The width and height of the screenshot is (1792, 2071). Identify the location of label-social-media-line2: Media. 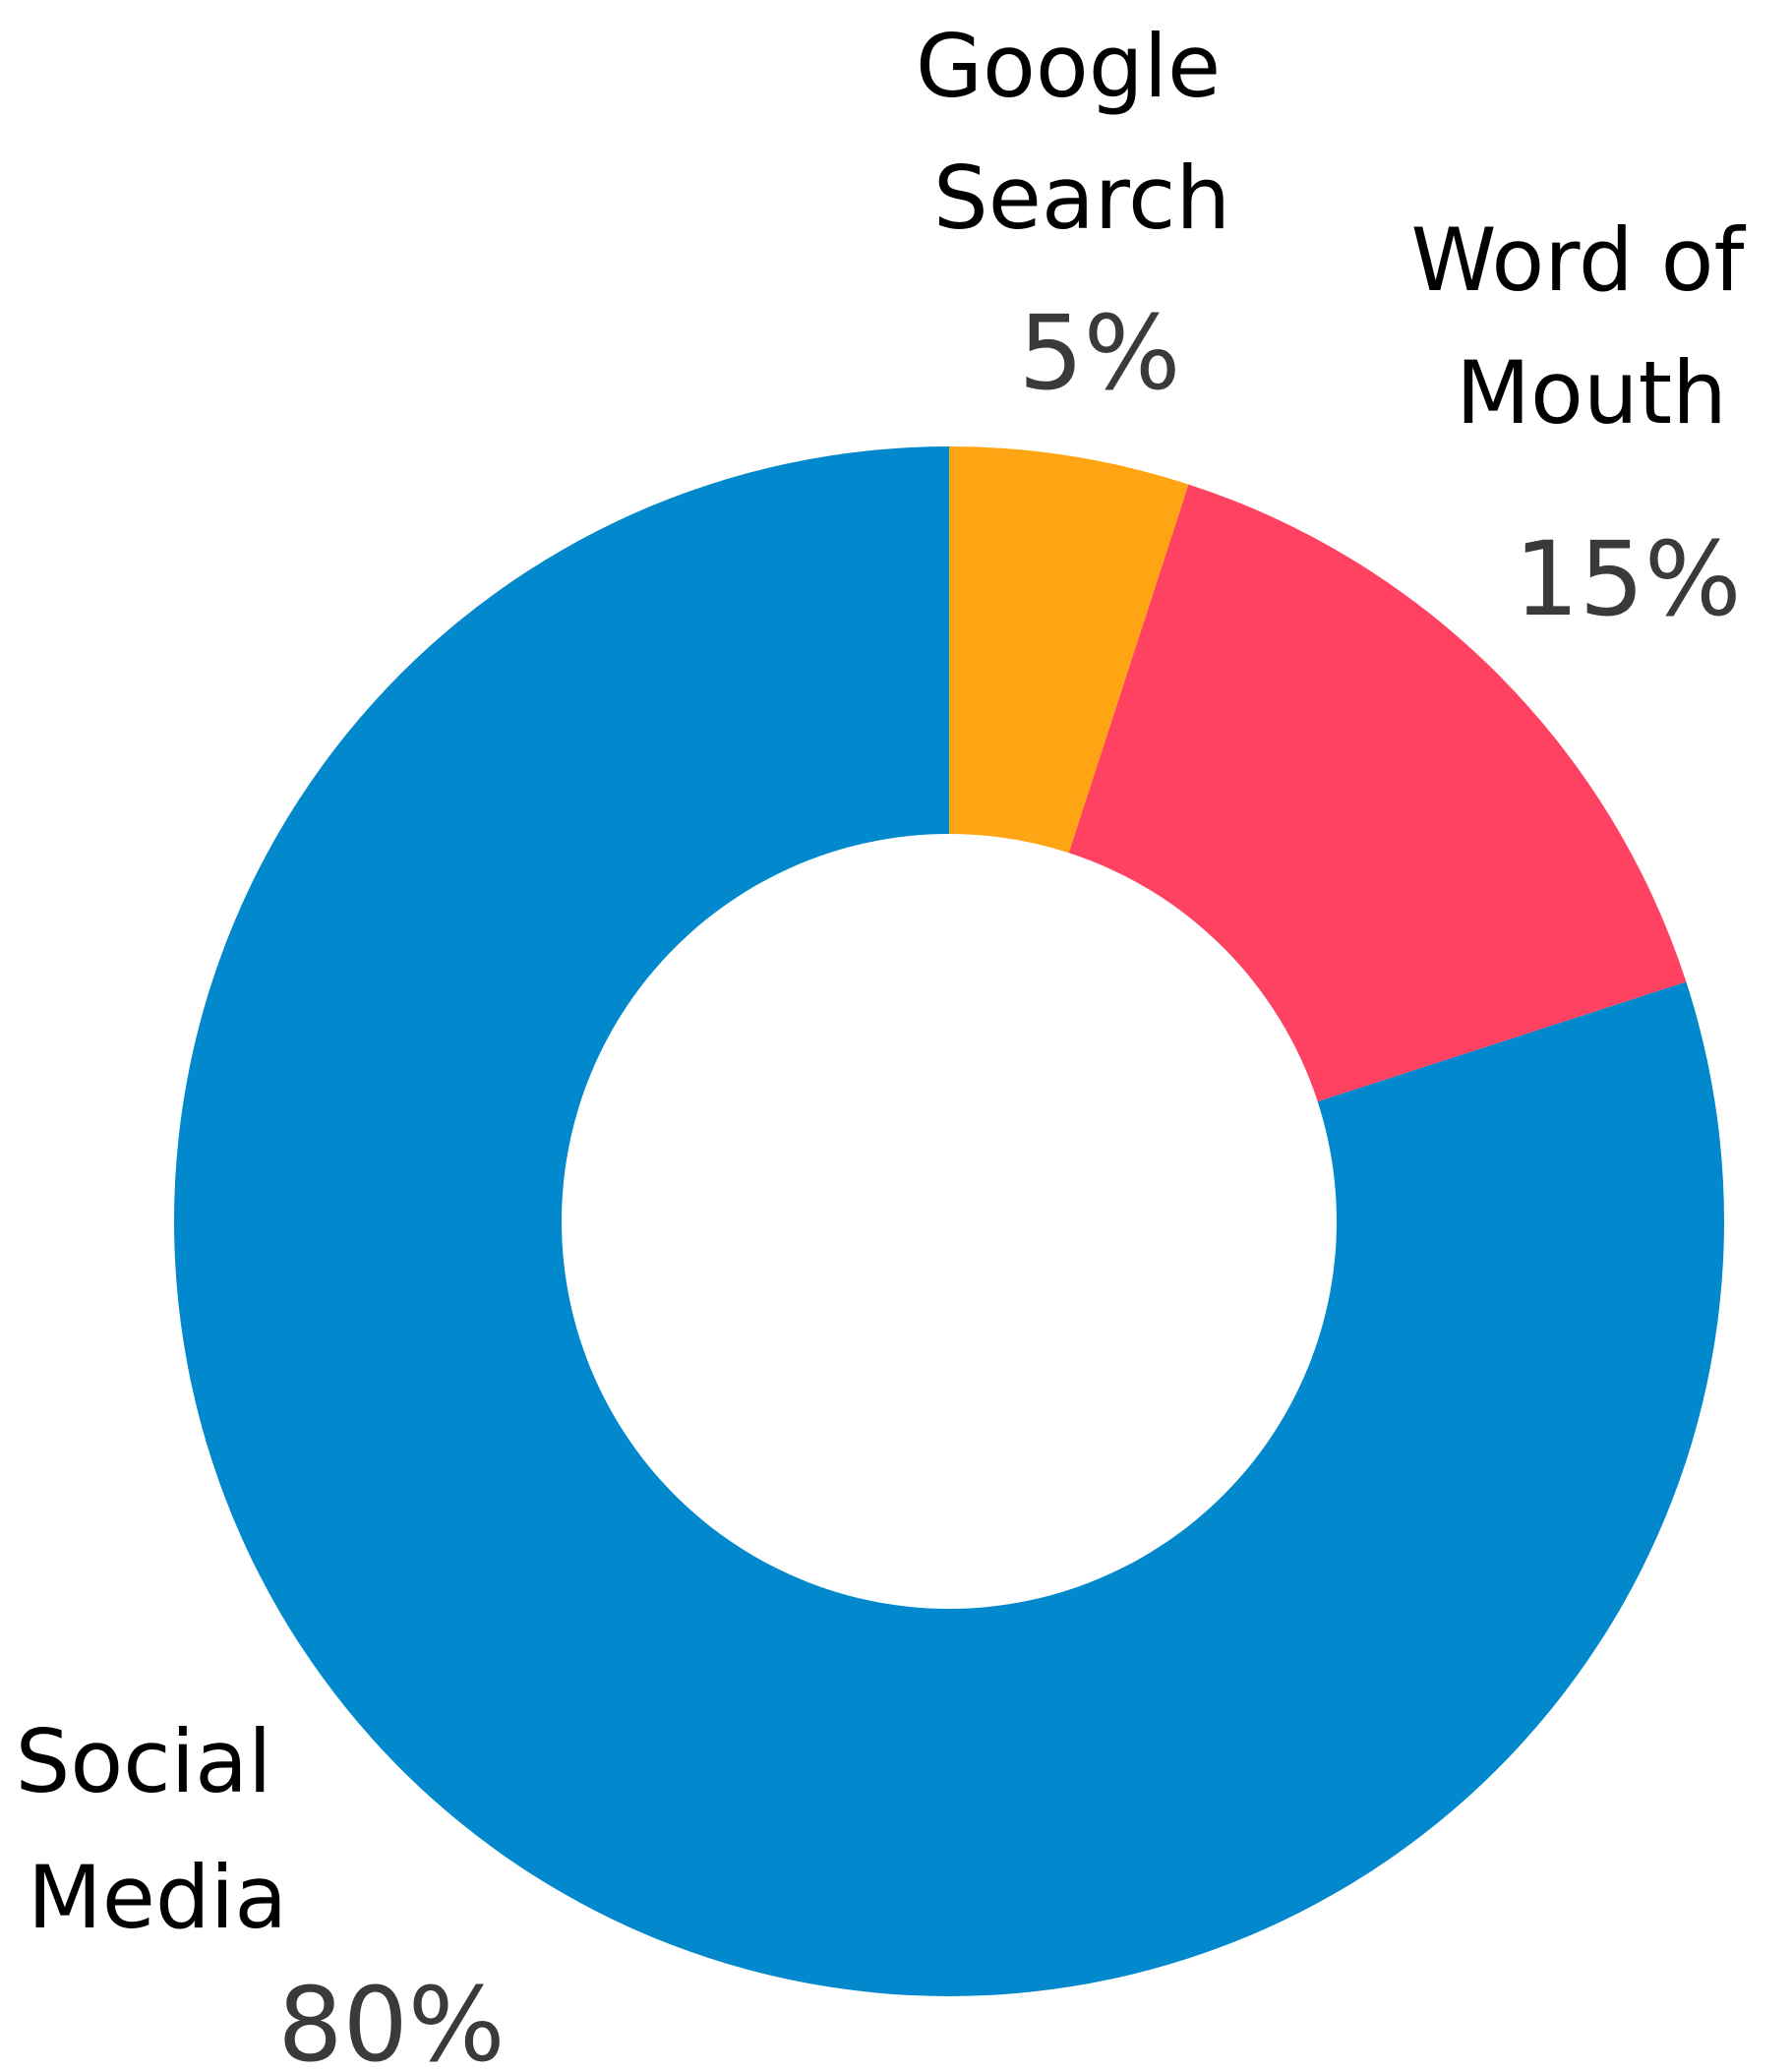
(157, 1897).